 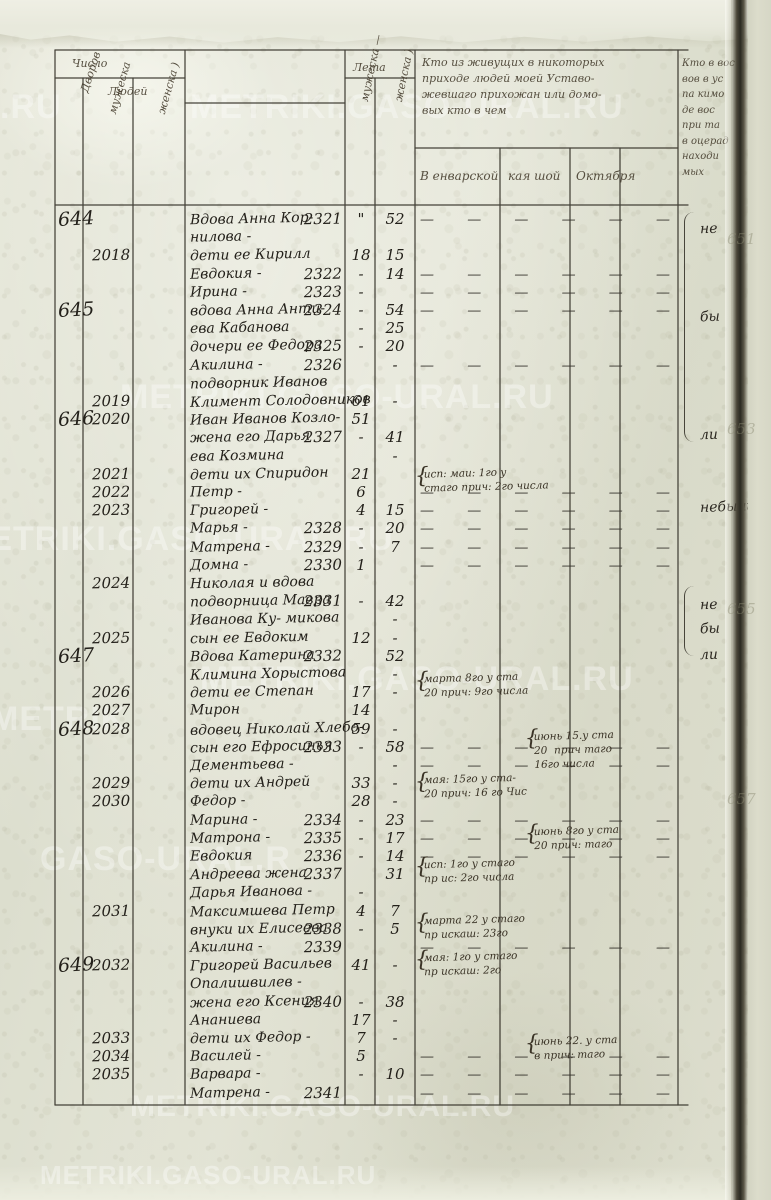 I want to click on person-name: дети ее Степан, so click(x=251, y=692).